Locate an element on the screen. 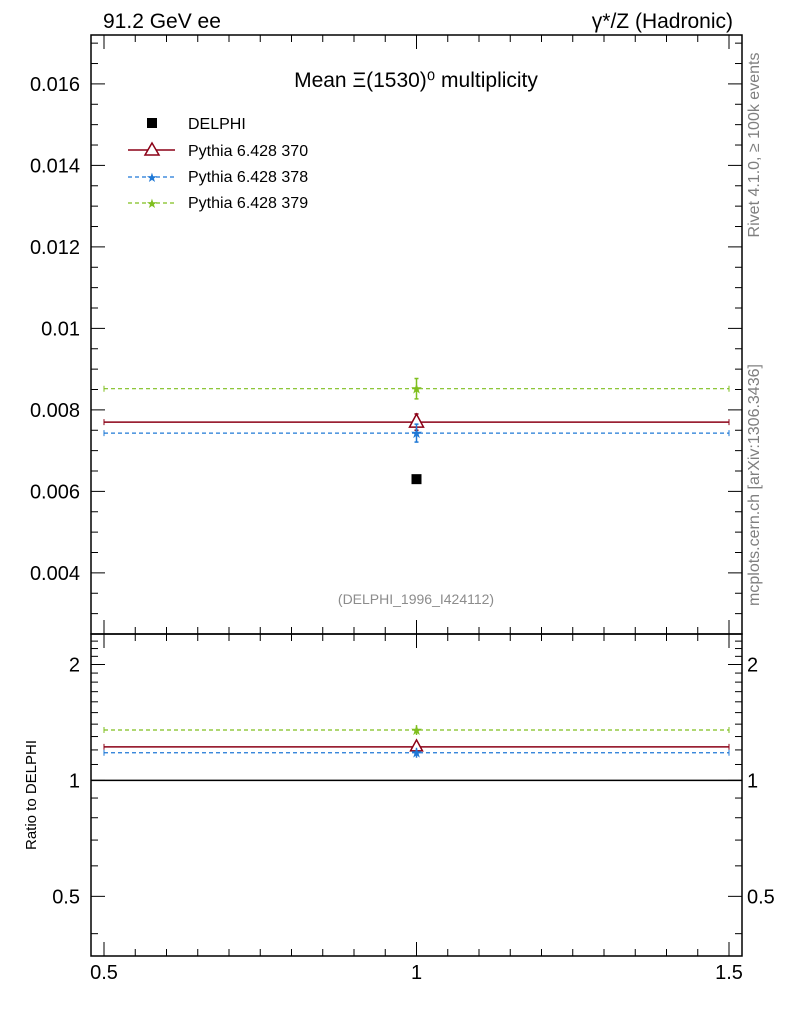 Image resolution: width=786 pixels, height=1024 pixels. lower-ytick-label-left: 1 is located at coordinates (74, 781).